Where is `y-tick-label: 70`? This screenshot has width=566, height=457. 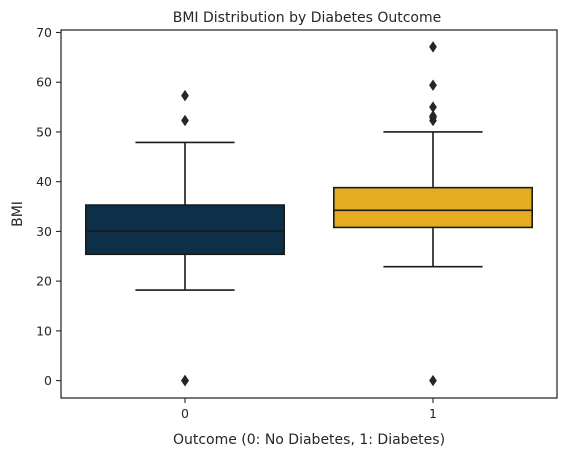
y-tick-label: 70 is located at coordinates (44, 32).